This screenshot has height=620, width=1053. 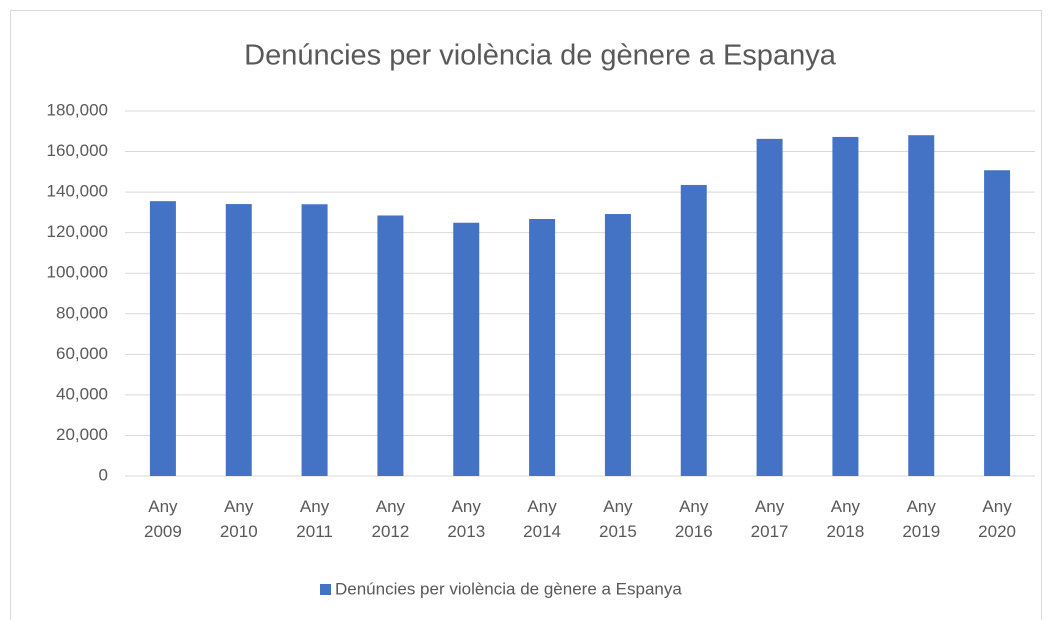 What do you see at coordinates (314, 519) in the screenshot?
I see `x-tick-label: Any 2011` at bounding box center [314, 519].